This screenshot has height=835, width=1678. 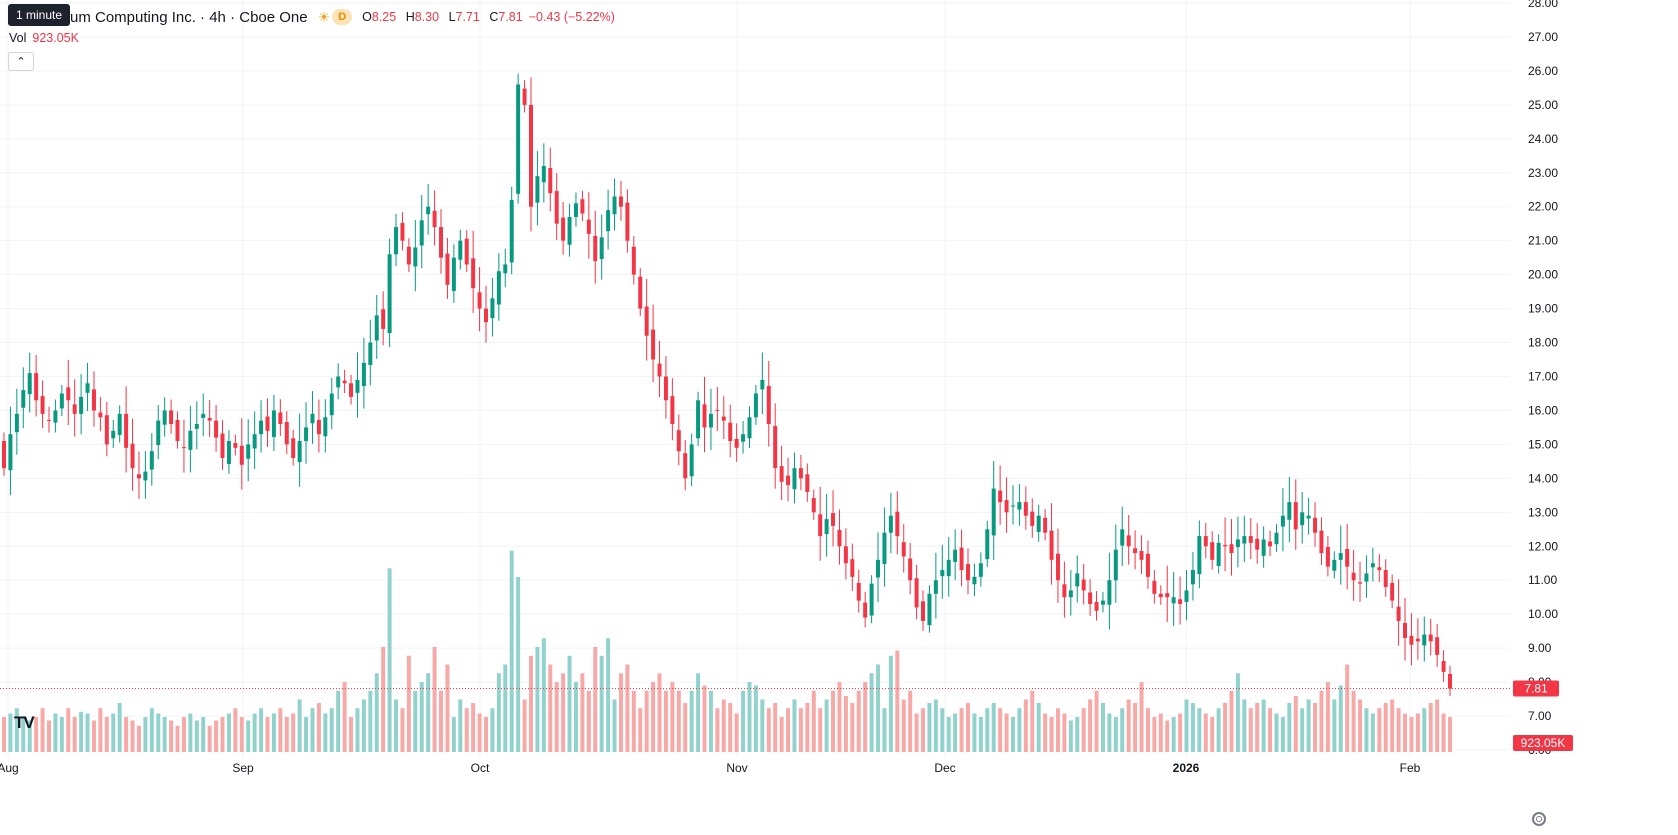 I want to click on last-price-tag, so click(x=1536, y=688).